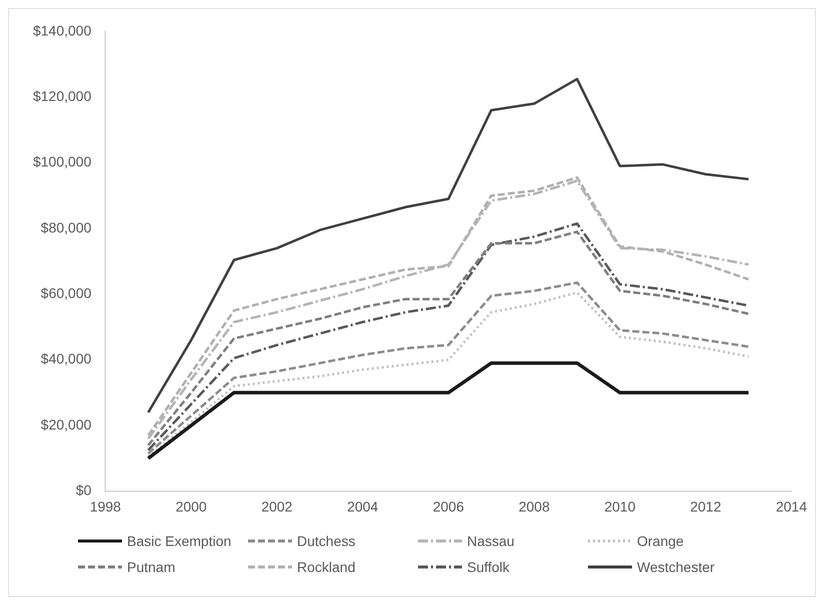  I want to click on x-tick-label: 2008, so click(534, 506).